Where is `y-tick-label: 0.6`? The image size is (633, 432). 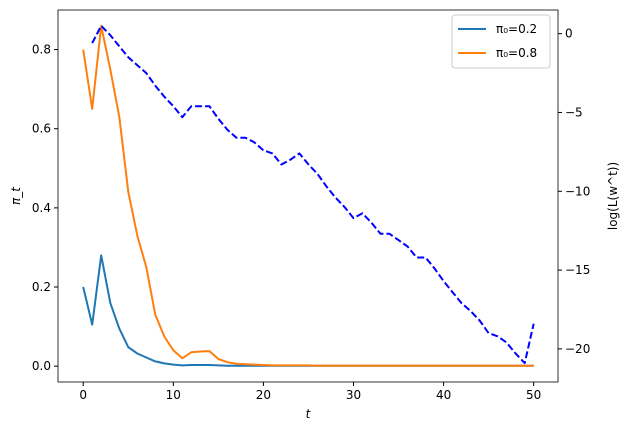 y-tick-label: 0.6 is located at coordinates (41, 129).